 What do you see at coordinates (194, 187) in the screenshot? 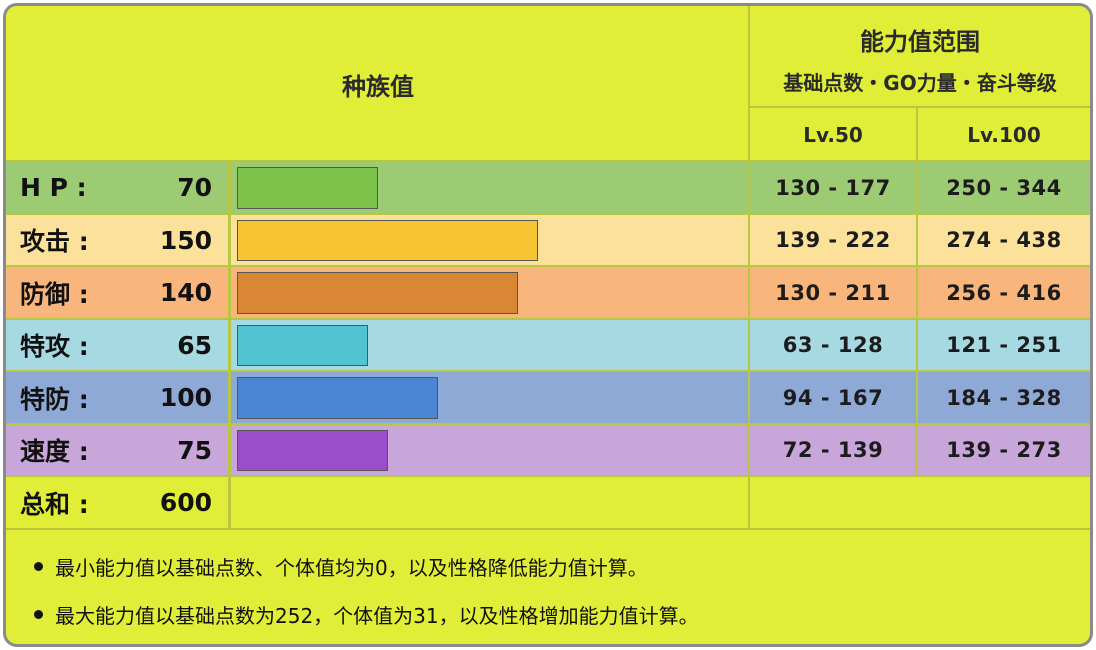
I see `stat-value: 70` at bounding box center [194, 187].